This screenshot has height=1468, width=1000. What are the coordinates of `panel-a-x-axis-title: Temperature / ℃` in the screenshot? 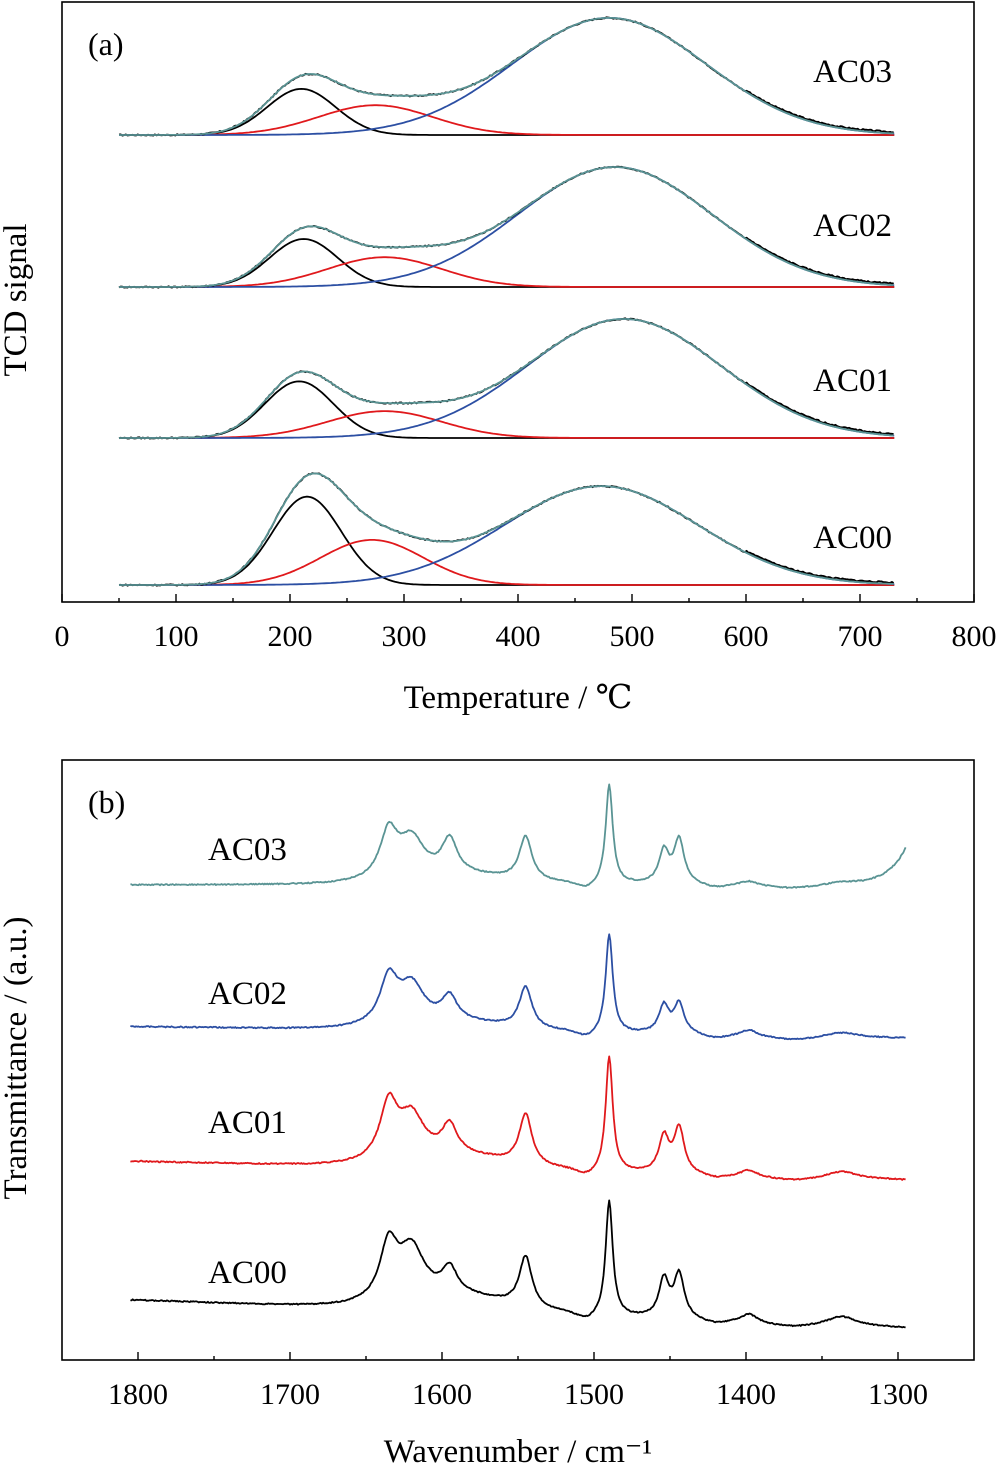 It's located at (518, 698).